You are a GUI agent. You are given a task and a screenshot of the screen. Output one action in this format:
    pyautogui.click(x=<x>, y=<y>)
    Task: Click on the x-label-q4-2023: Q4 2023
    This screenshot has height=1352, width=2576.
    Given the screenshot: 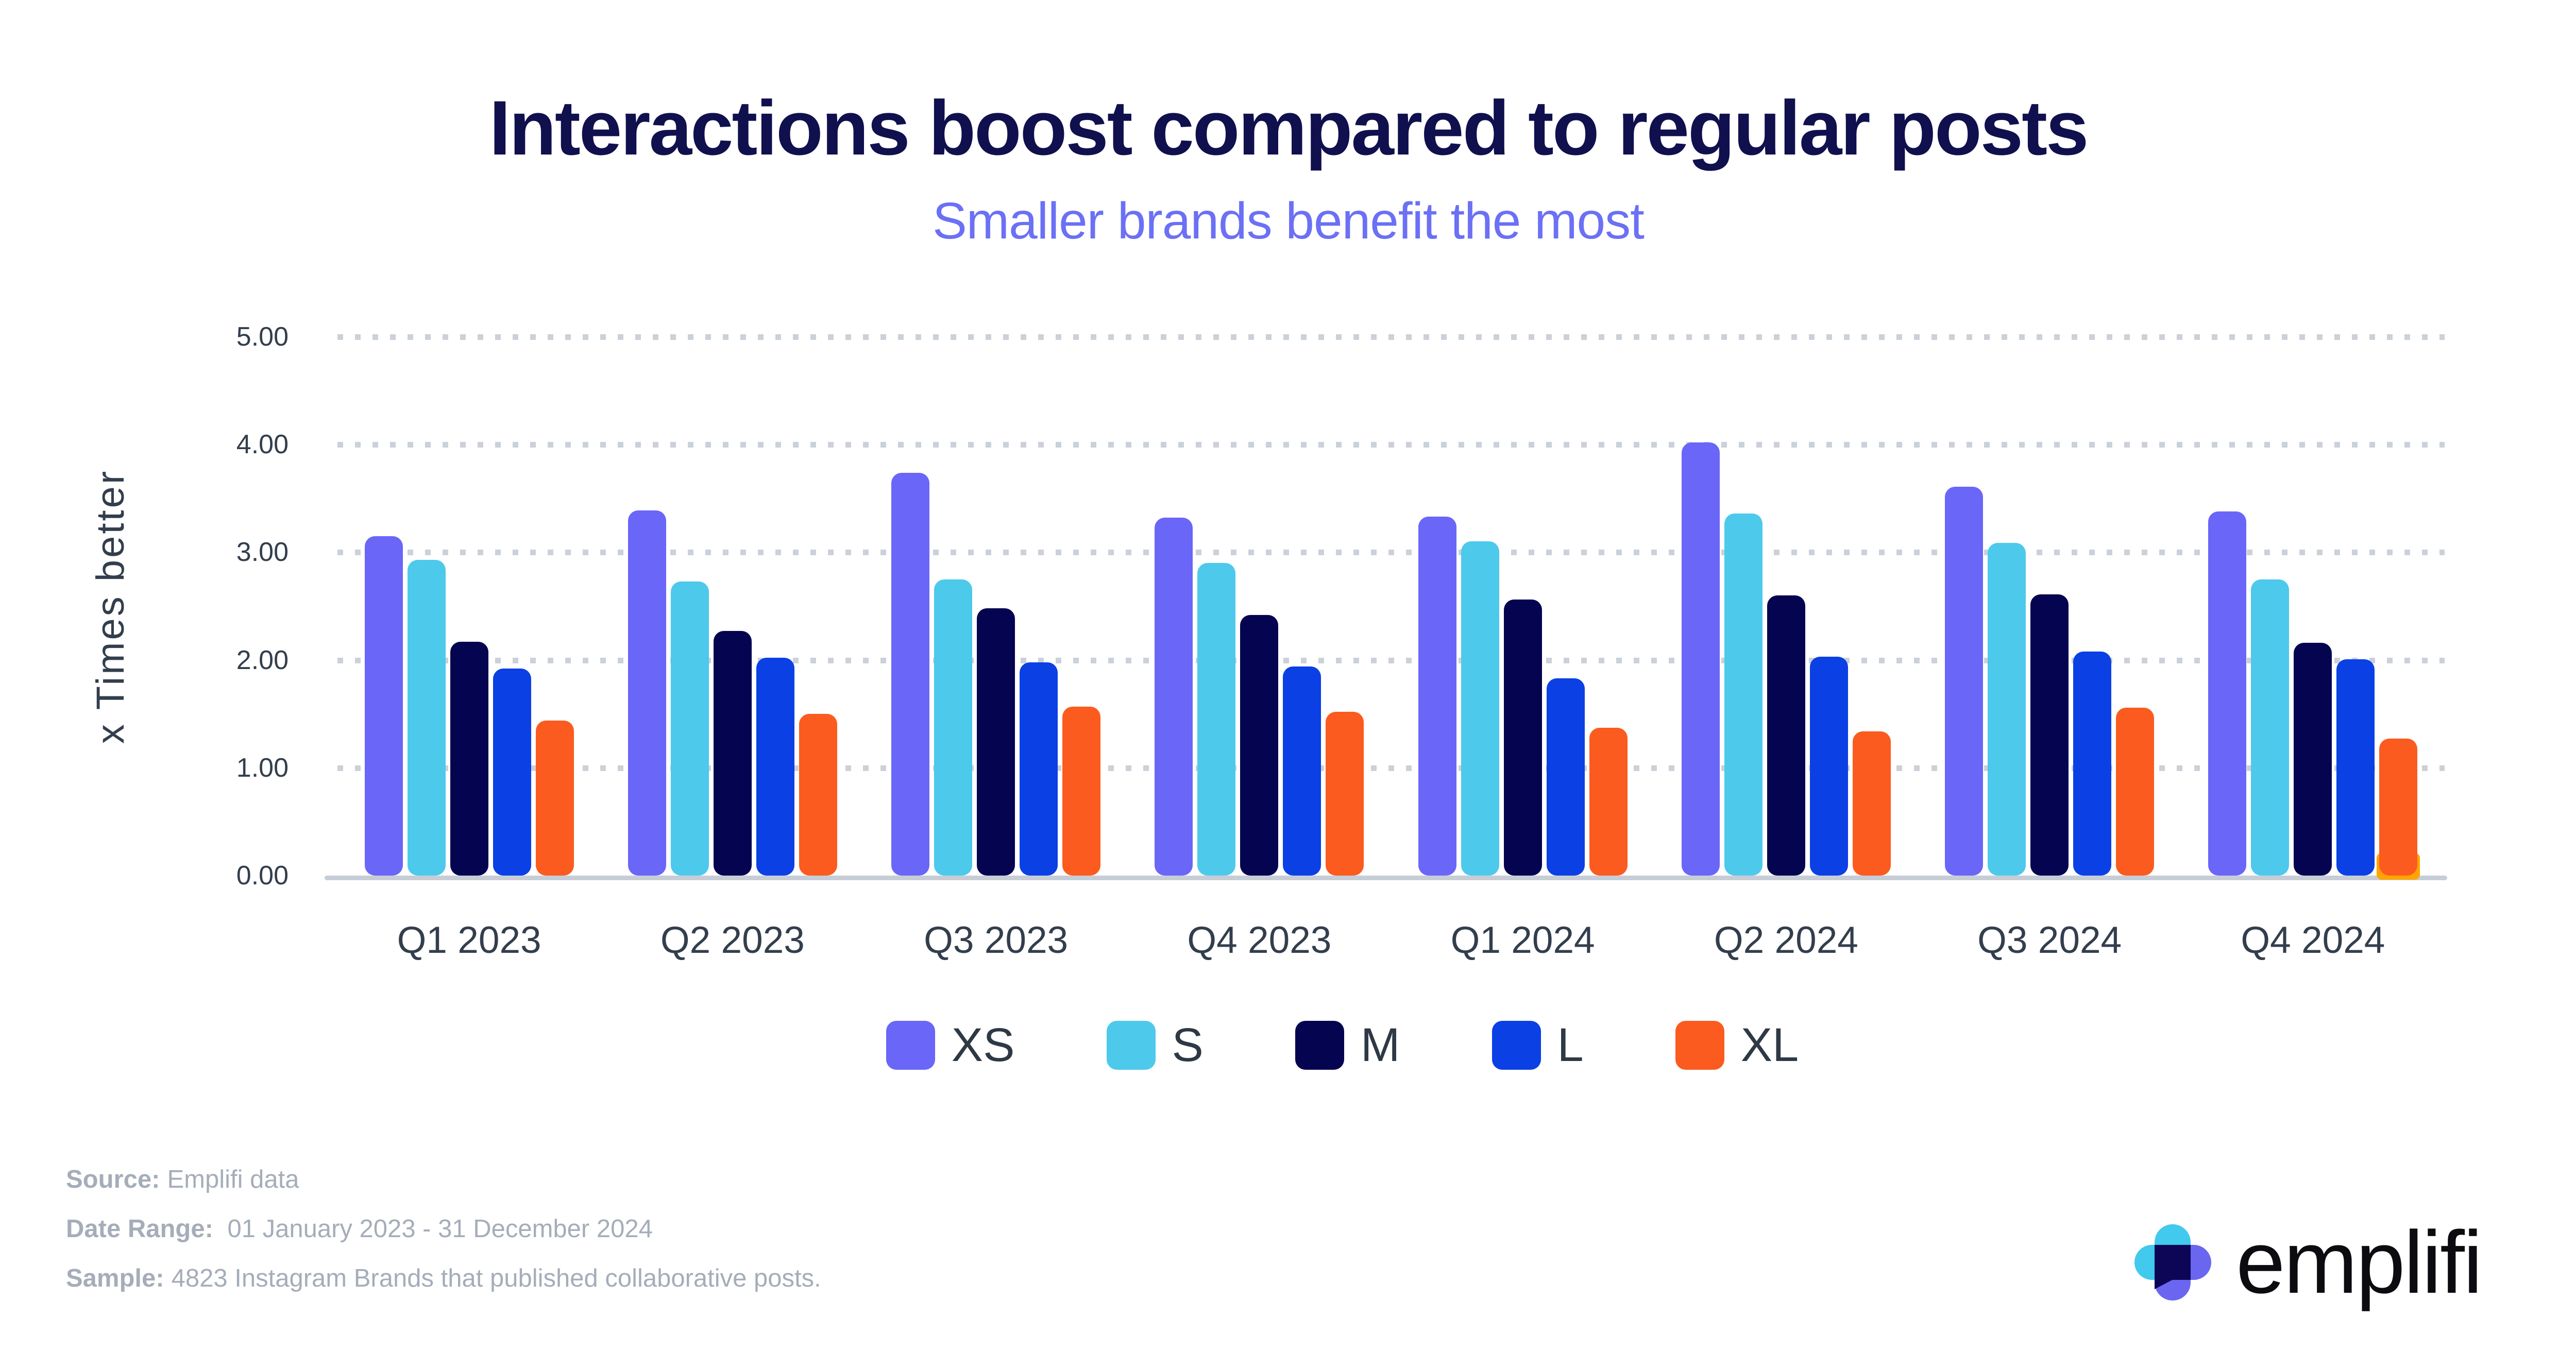 What is the action you would take?
    pyautogui.click(x=1259, y=940)
    